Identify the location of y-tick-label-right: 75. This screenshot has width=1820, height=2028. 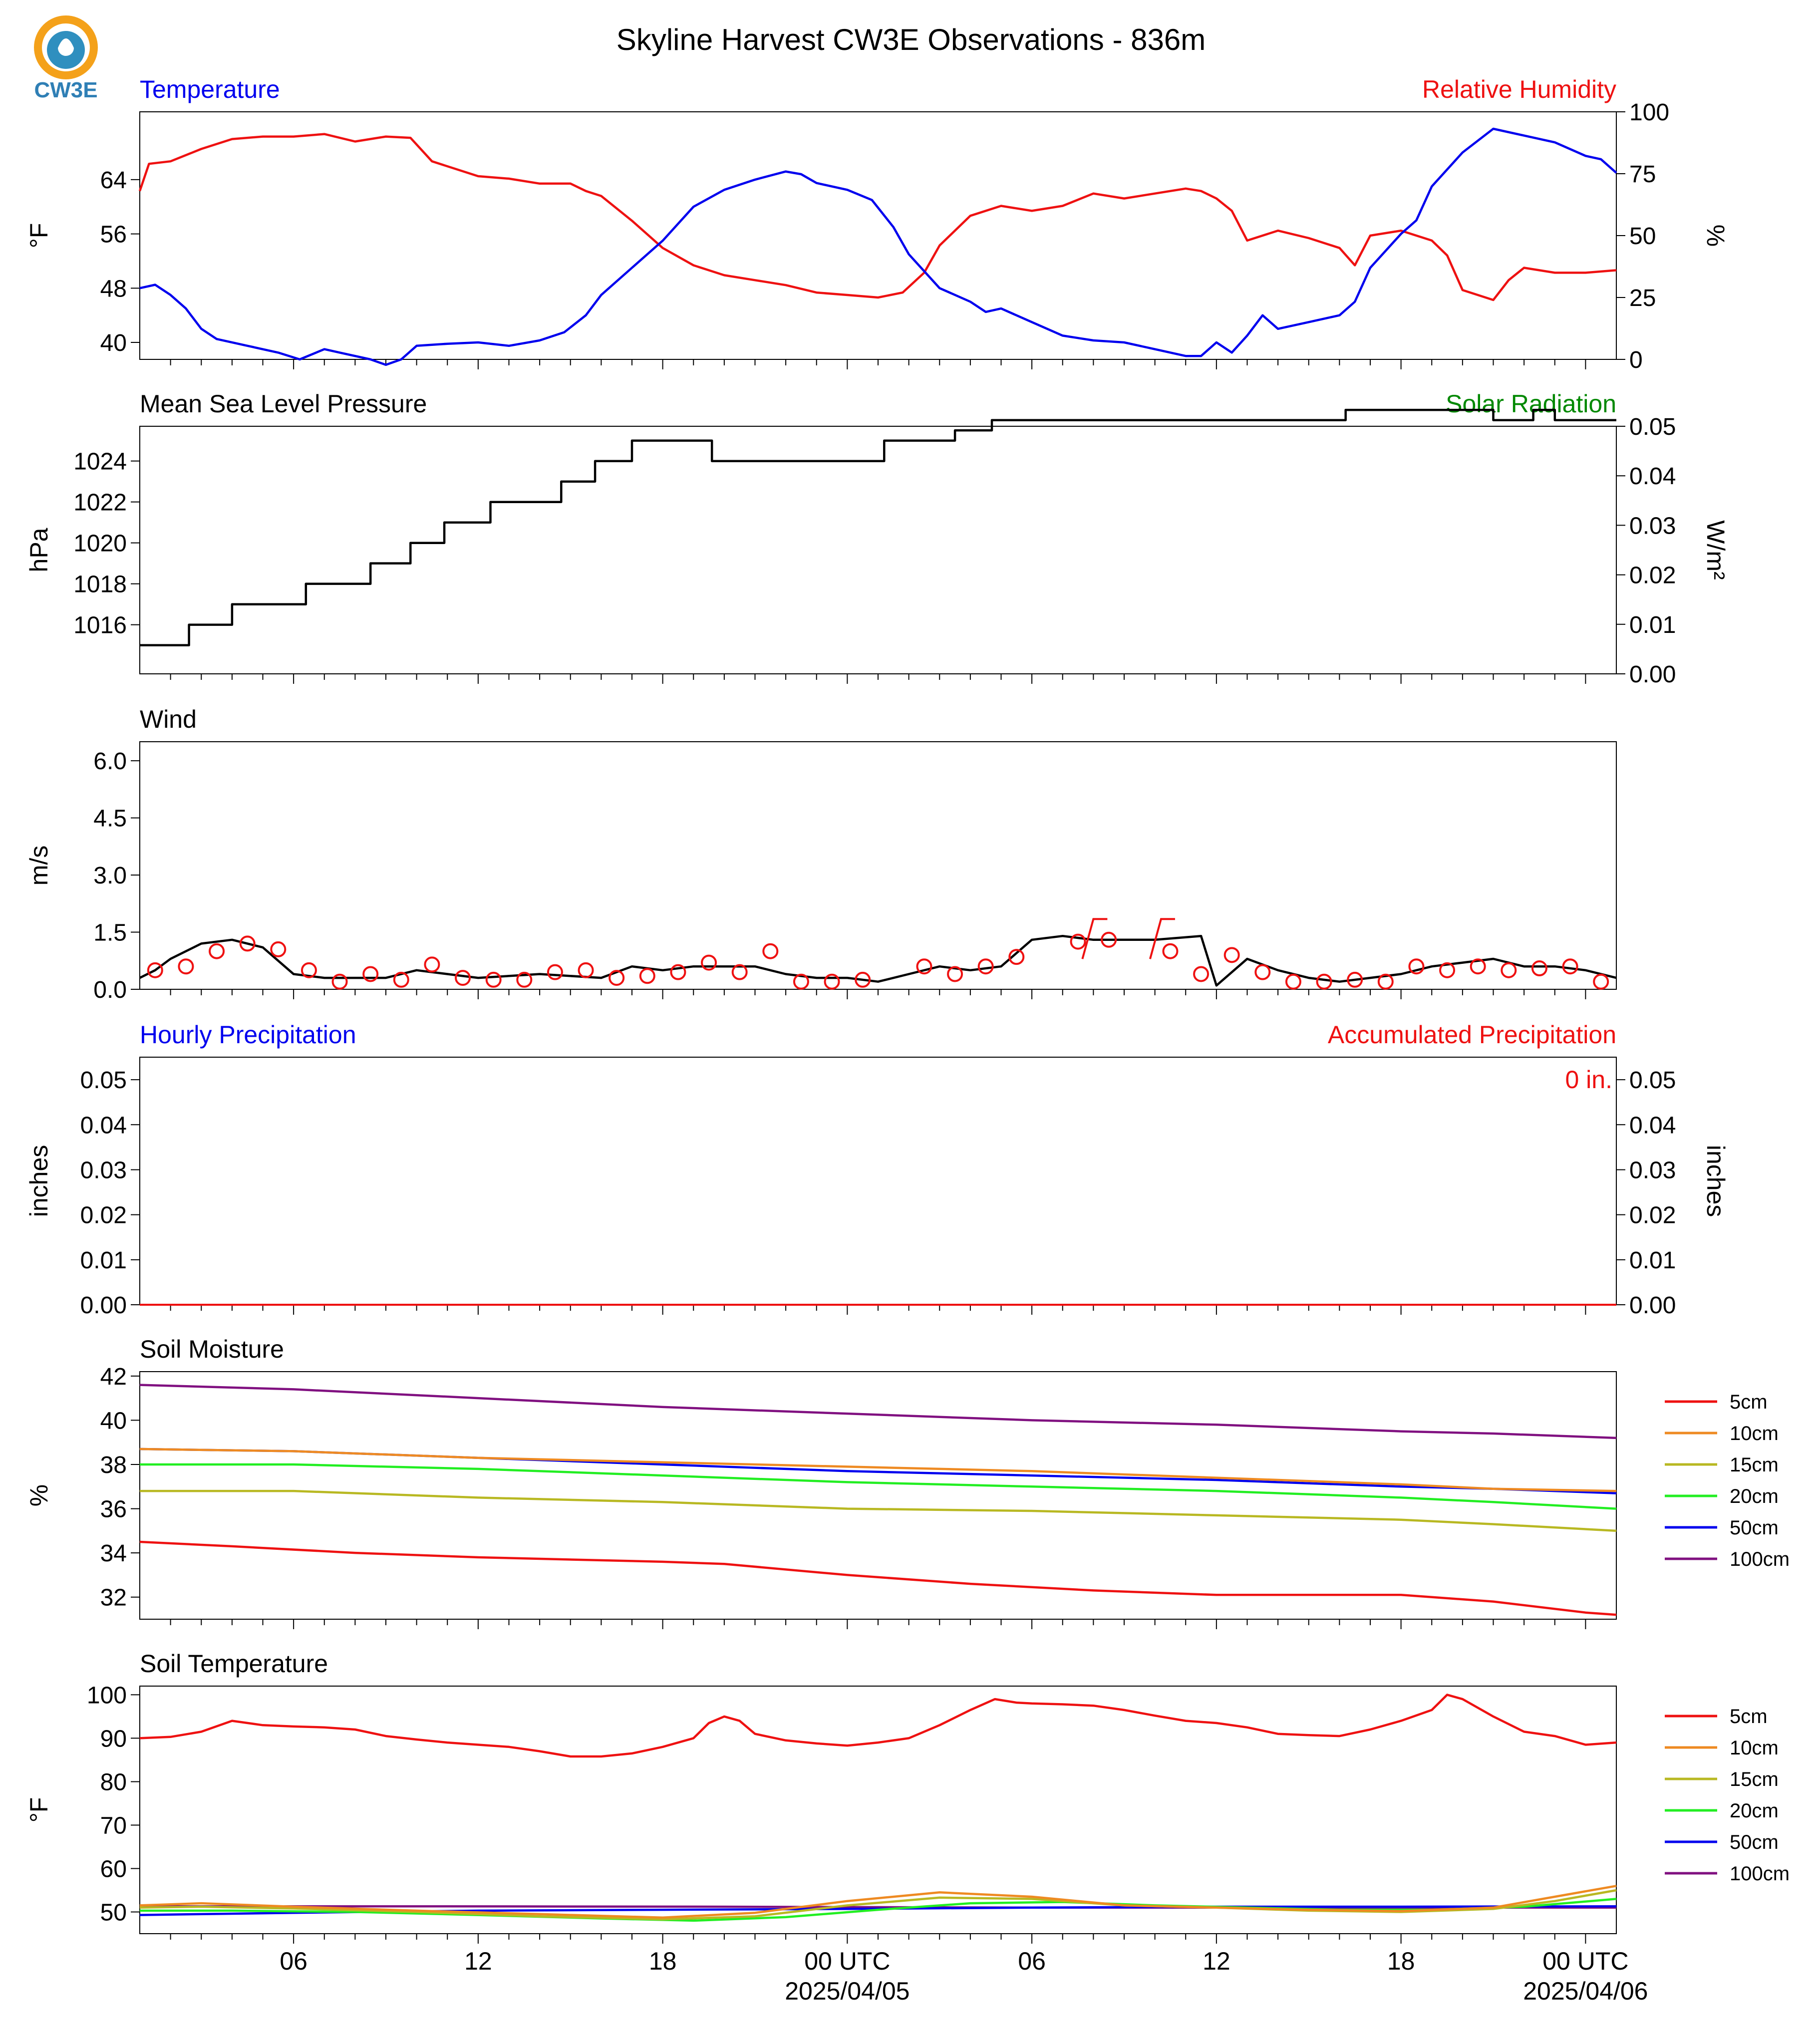
(1642, 174).